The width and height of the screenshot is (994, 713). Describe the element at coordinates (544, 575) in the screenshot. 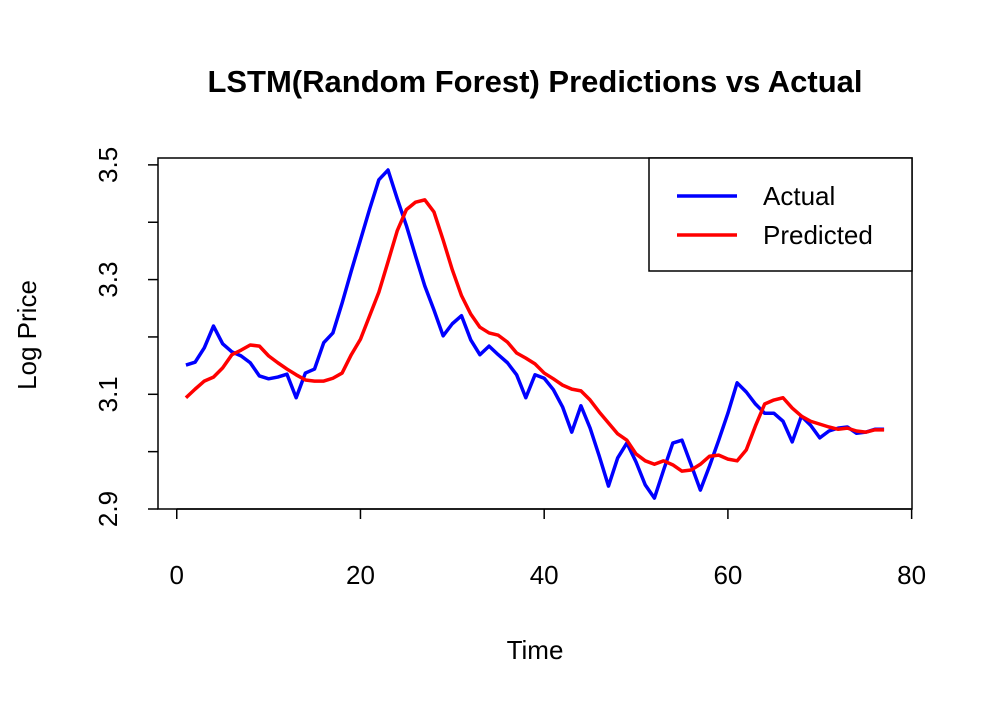

I see `x-tick-label: 40` at that location.